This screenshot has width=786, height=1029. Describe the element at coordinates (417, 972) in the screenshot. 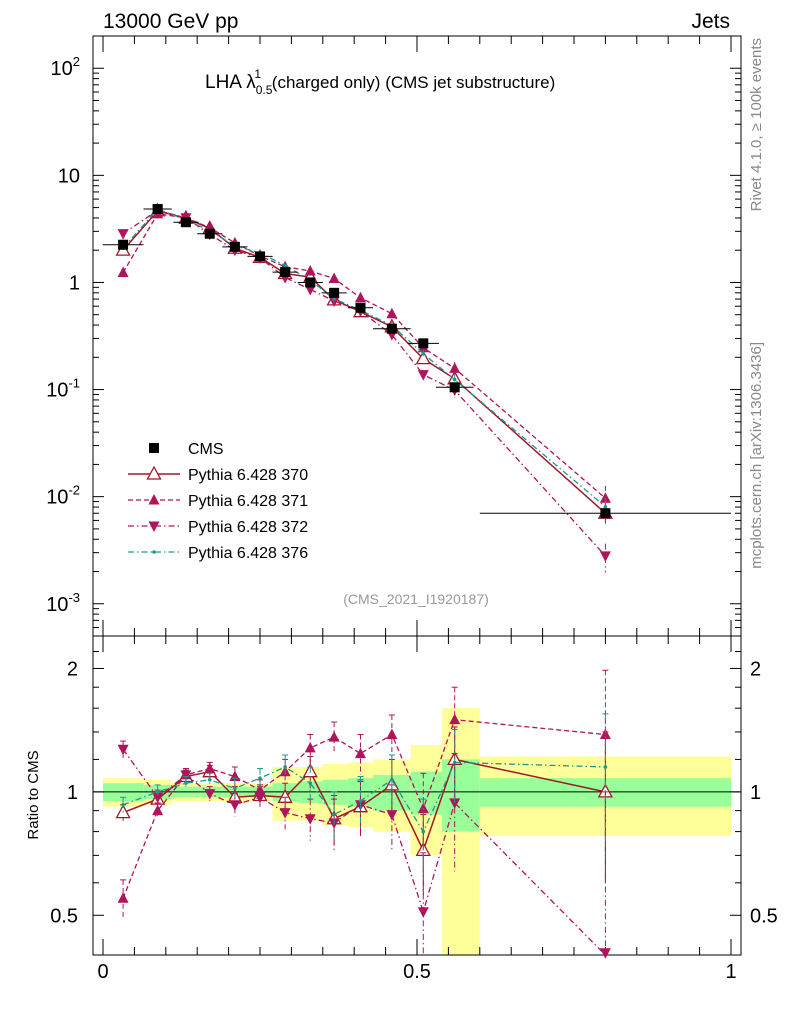

I see `x-tick-label: 0.5` at that location.